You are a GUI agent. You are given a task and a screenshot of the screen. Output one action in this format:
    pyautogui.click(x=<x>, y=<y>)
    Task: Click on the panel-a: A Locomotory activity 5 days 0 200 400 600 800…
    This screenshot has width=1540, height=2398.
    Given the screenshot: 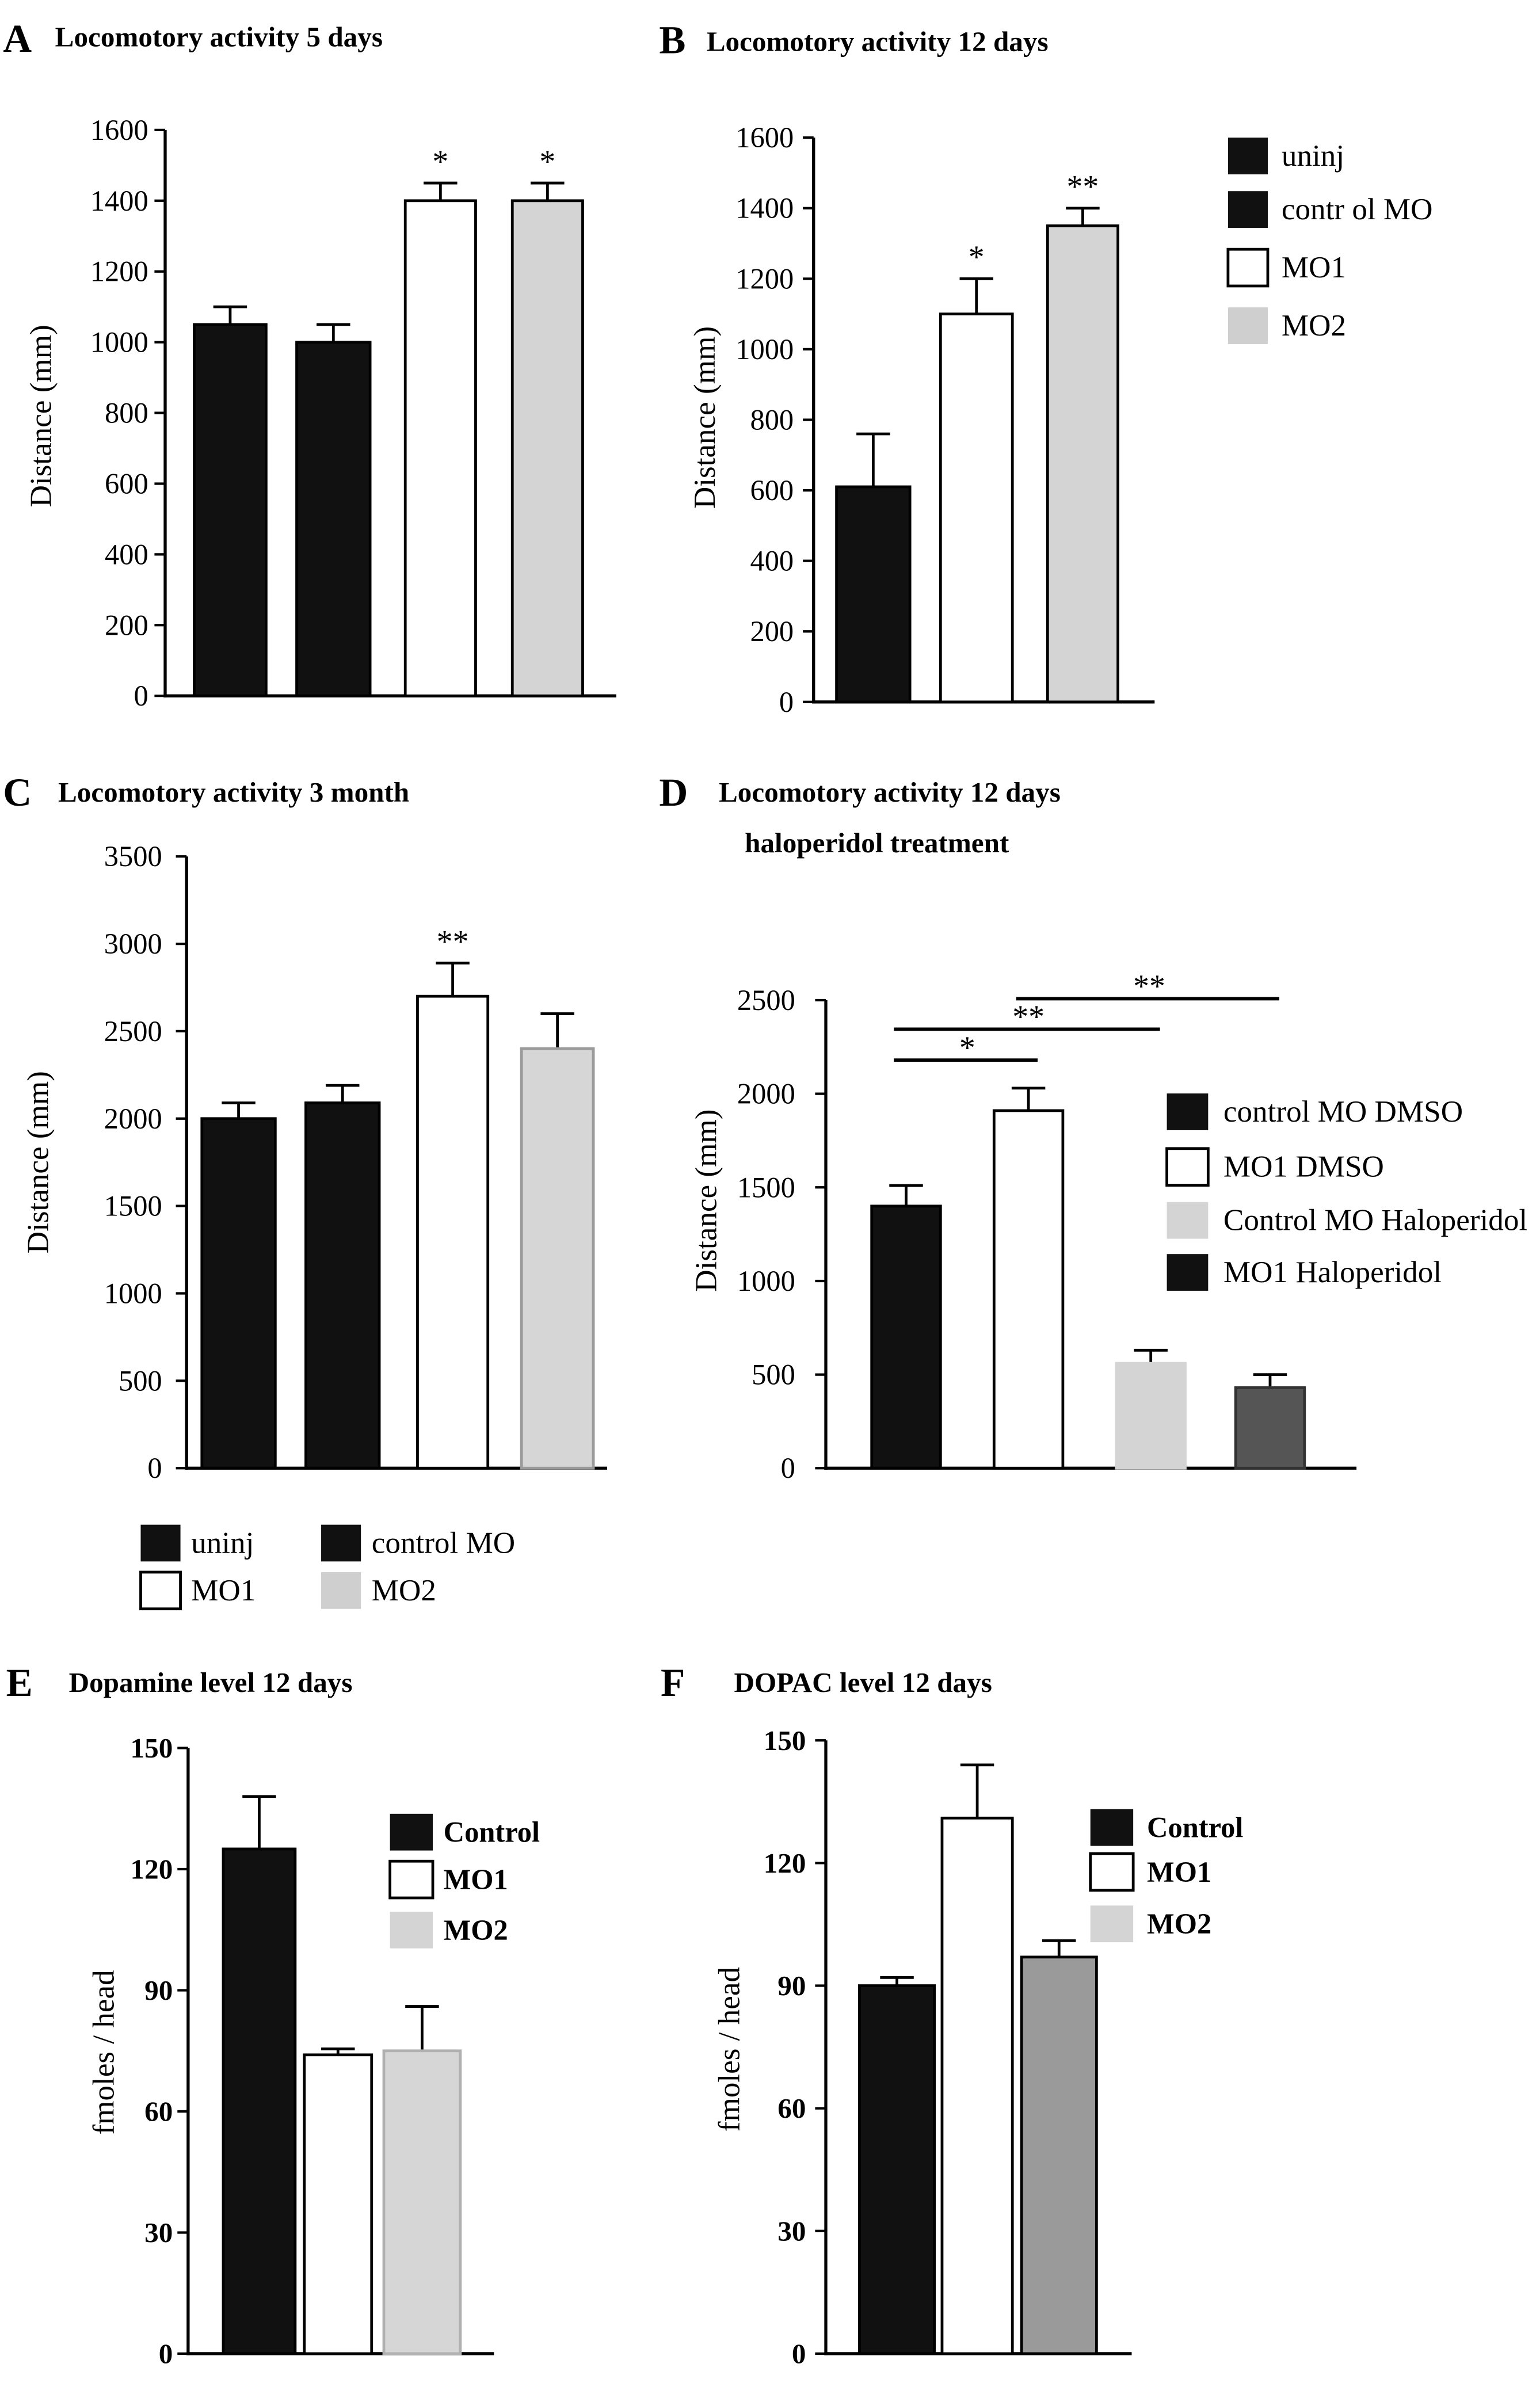 What is the action you would take?
    pyautogui.click(x=309, y=364)
    